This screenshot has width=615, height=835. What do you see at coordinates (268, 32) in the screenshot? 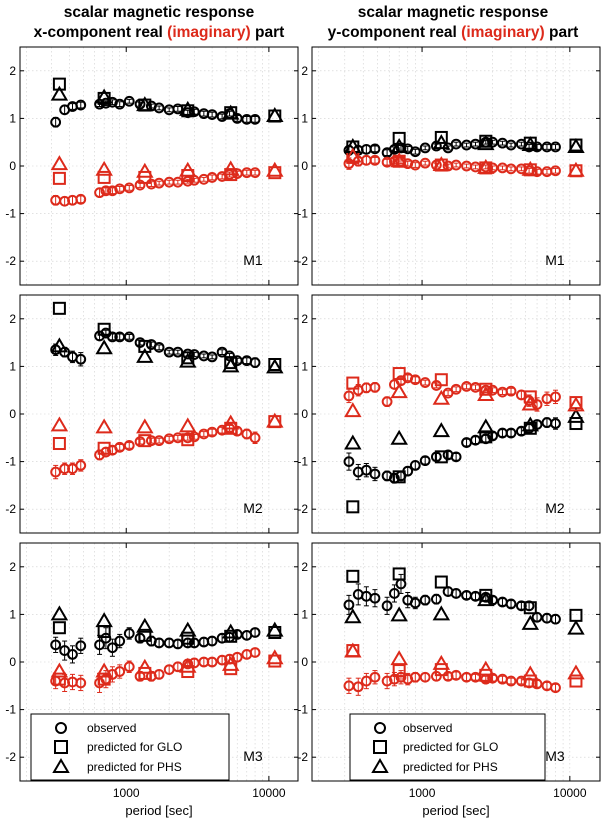
I see `title-left-post: part` at bounding box center [268, 32].